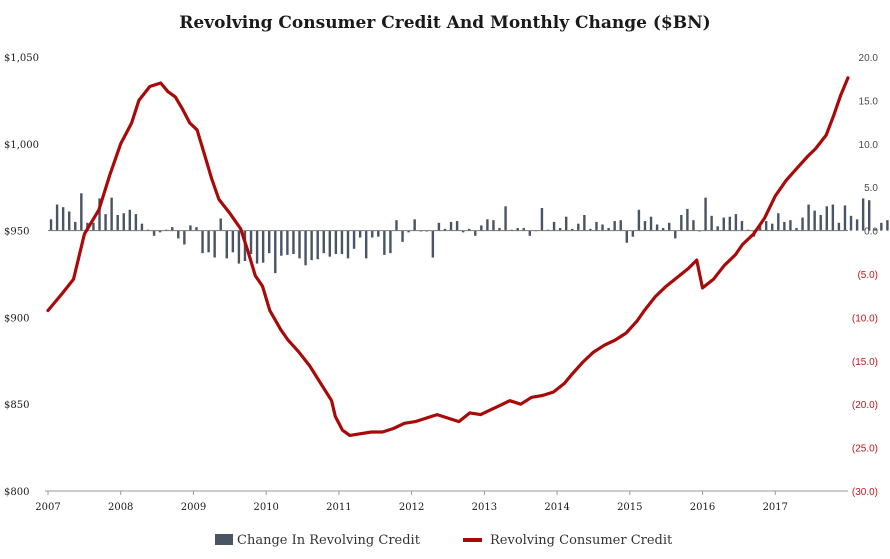  What do you see at coordinates (120, 507) in the screenshot?
I see `x-tick-label: 2008` at bounding box center [120, 507].